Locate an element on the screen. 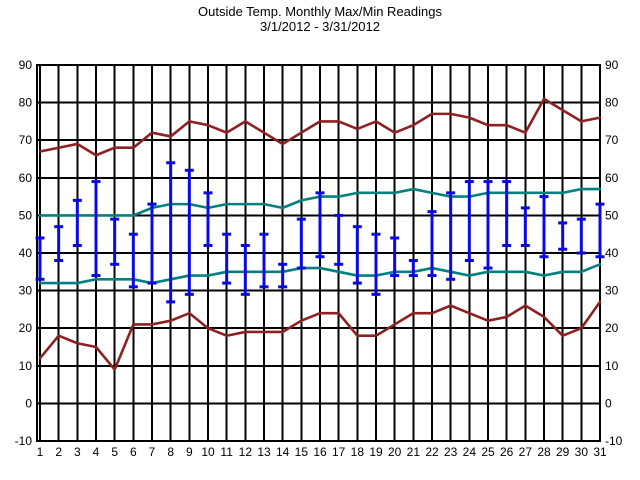 The height and width of the screenshot is (480, 640). y-tick-label-left: 10 is located at coordinates (26, 366).